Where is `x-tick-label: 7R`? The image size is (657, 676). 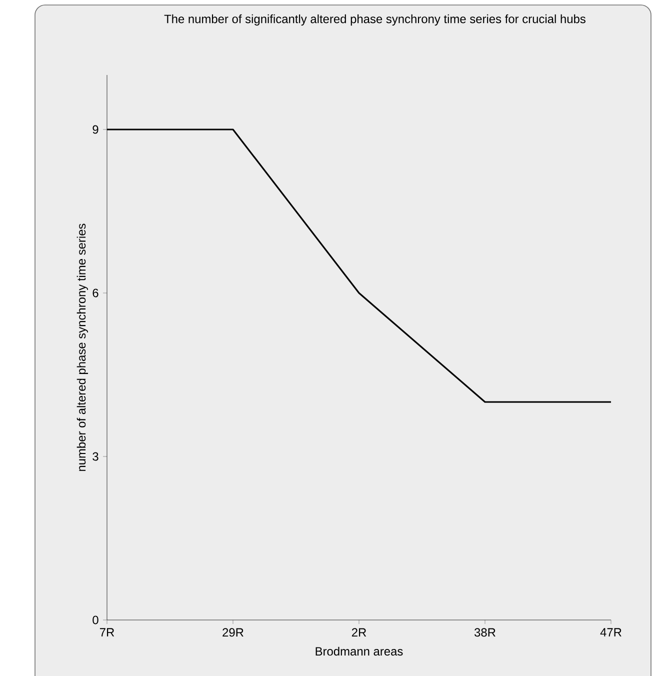 x-tick-label: 7R is located at coordinates (107, 632).